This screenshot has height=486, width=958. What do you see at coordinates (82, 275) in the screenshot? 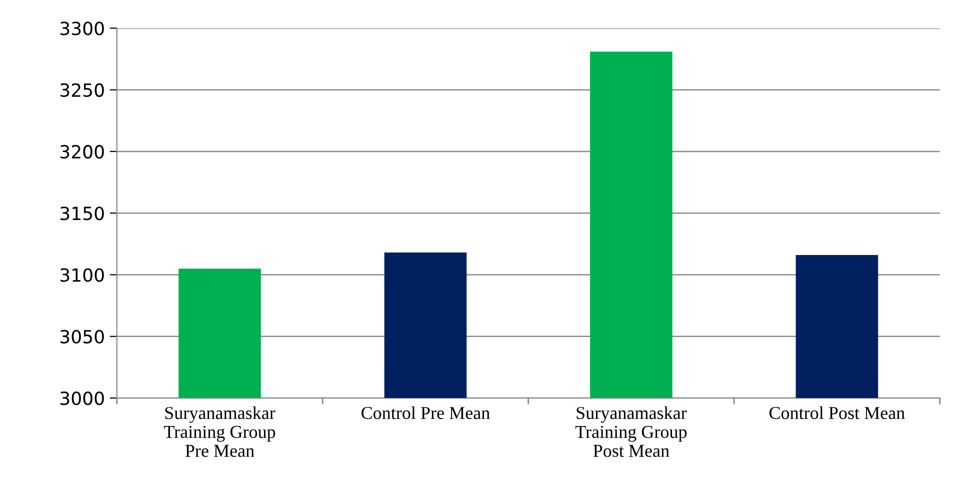
I see `y-tick-label: 3100` at bounding box center [82, 275].